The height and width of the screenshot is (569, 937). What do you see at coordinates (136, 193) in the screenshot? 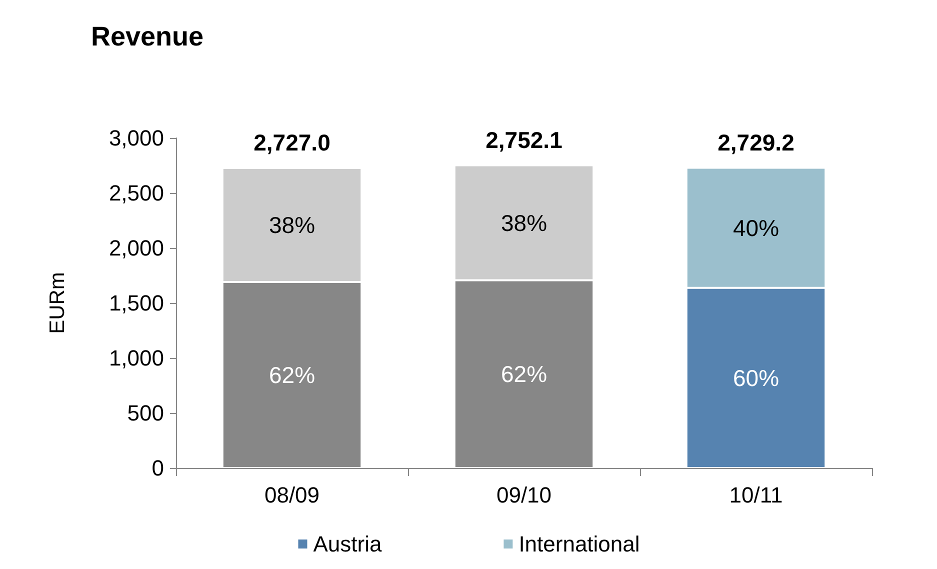
I see `y-tick-label: 2,500` at bounding box center [136, 193].